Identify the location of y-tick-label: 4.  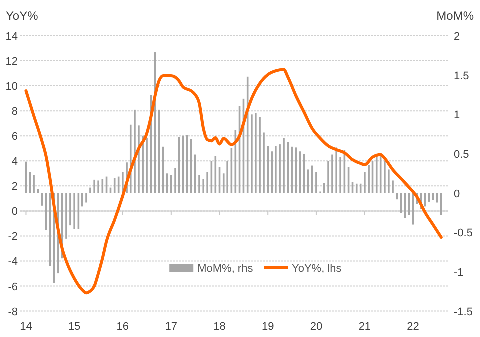
(15, 162).